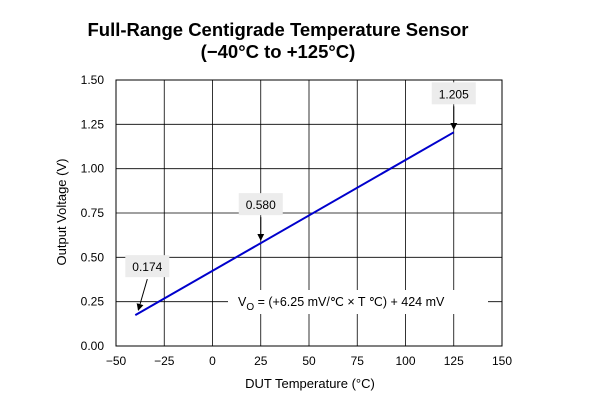  I want to click on annotation-arrow, so click(142, 295).